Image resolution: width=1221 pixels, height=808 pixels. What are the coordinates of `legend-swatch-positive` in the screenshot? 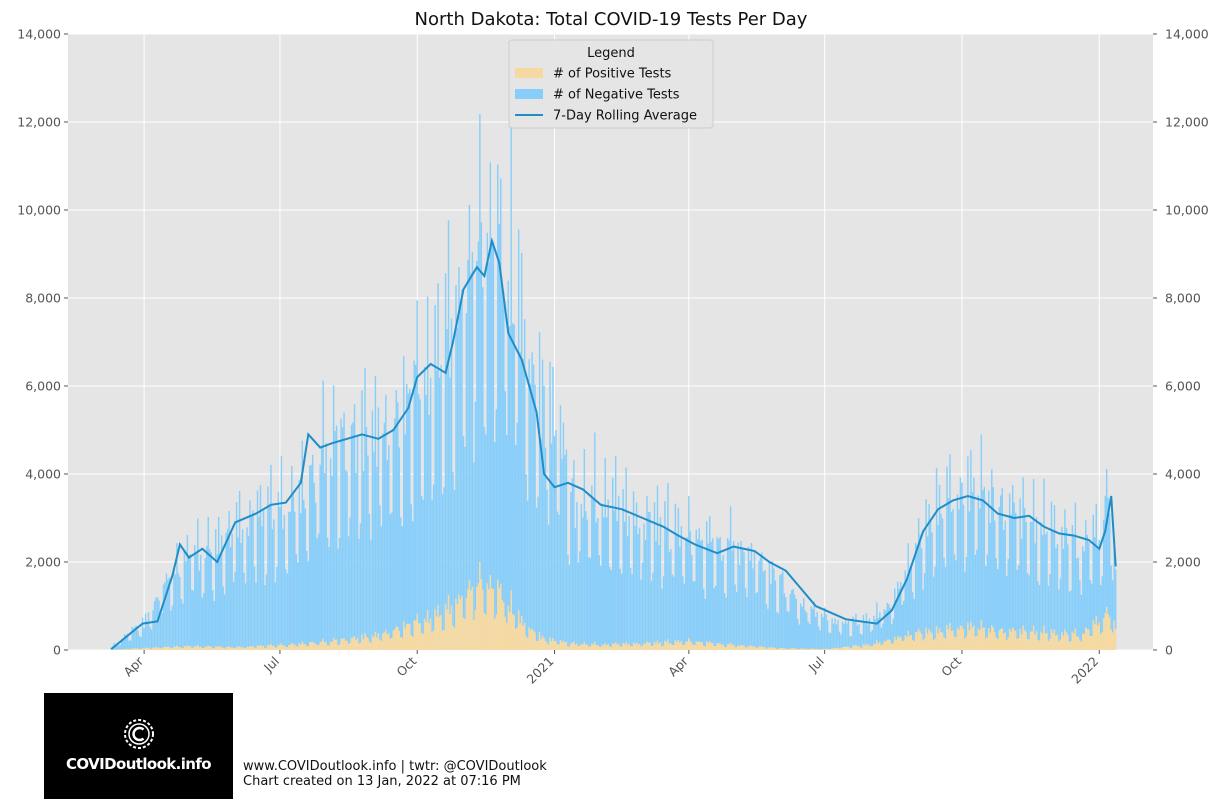 It's located at (529, 73).